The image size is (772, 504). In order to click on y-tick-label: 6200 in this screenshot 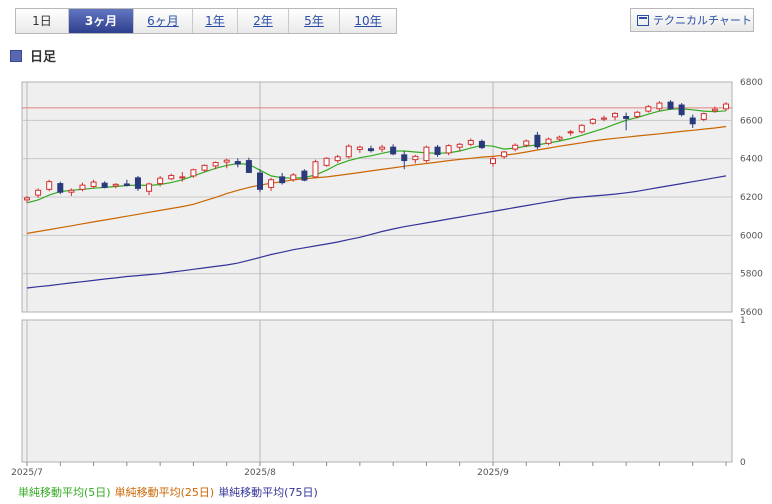, I will do `click(751, 198)`.